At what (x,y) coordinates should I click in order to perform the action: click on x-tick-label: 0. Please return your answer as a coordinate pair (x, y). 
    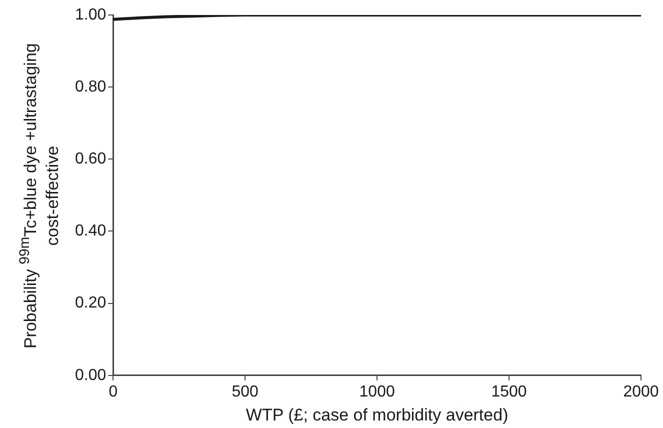
    Looking at the image, I should click on (113, 391).